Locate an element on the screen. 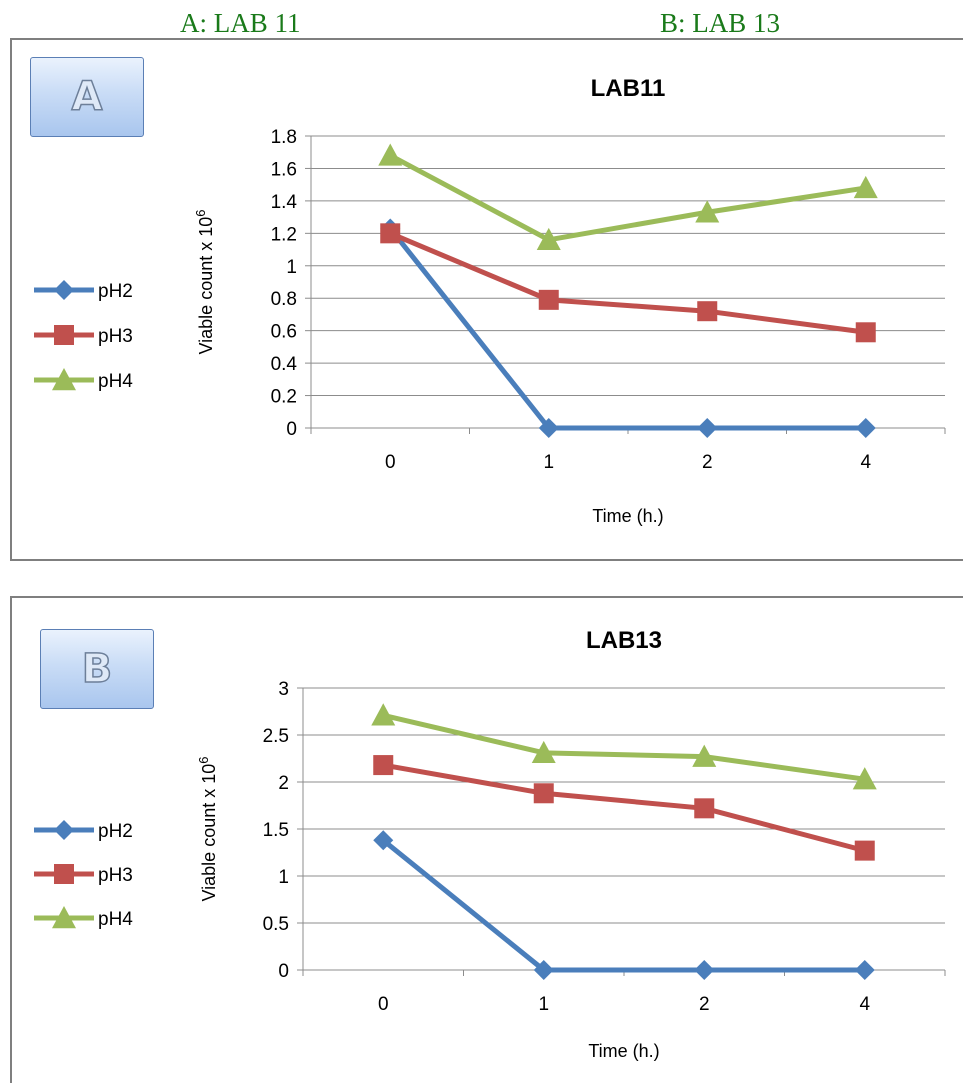 This screenshot has width=963, height=1083. y-tick-label: 1.5 is located at coordinates (276, 830).